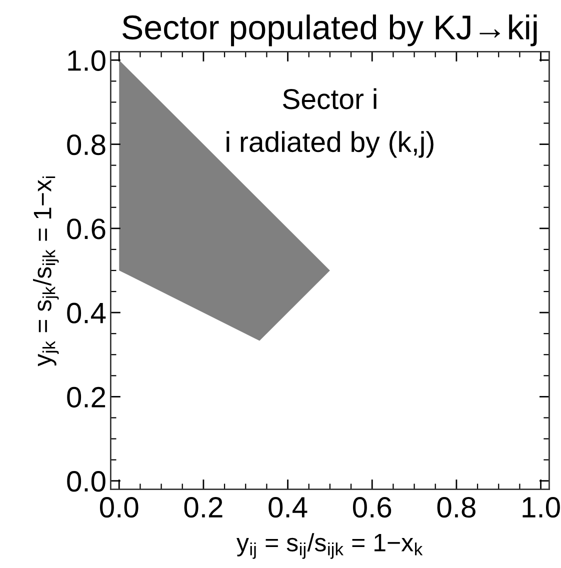 This screenshot has width=561, height=568. Describe the element at coordinates (203, 507) in the screenshot. I see `x-tick-label: 0.2` at that location.